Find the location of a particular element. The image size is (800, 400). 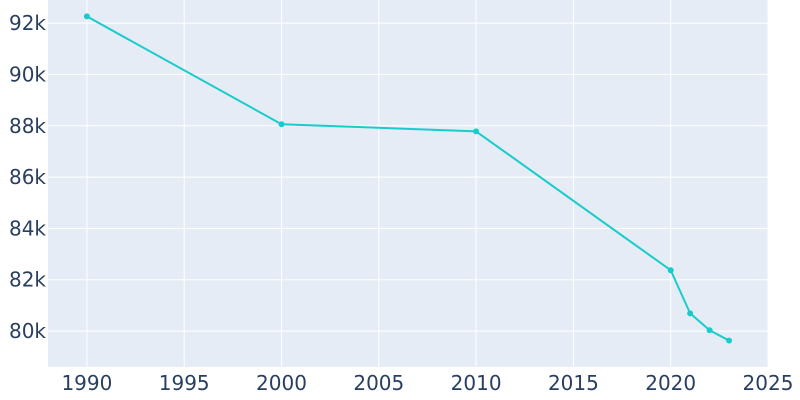

x-tick-label: 2020 is located at coordinates (670, 383).